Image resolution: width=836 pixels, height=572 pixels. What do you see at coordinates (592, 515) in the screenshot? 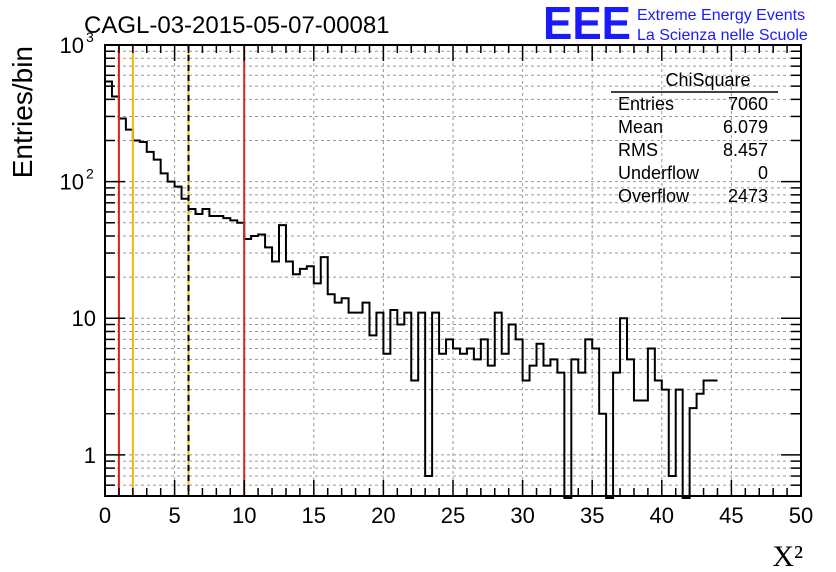
I see `x-tick-label: 35` at bounding box center [592, 515].